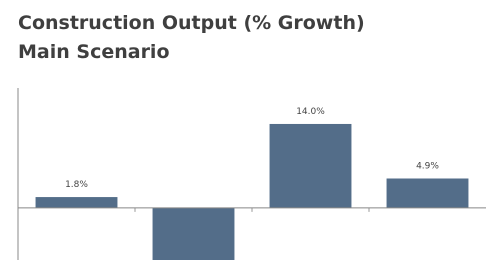  I want to click on value-label: 1.8%, so click(76, 185).